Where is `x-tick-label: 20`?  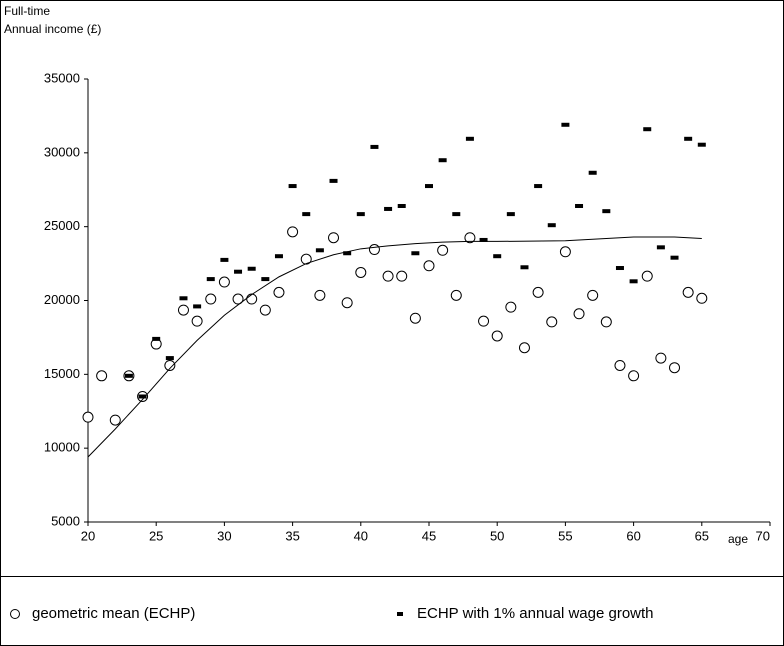 x-tick-label: 20 is located at coordinates (88, 535).